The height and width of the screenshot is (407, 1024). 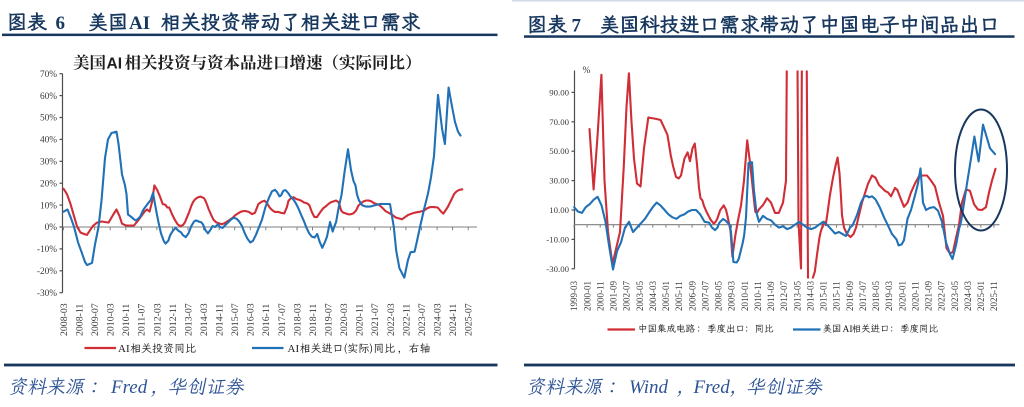 What do you see at coordinates (173, 320) in the screenshot?
I see `svg-text: 2012-11` at bounding box center [173, 320].